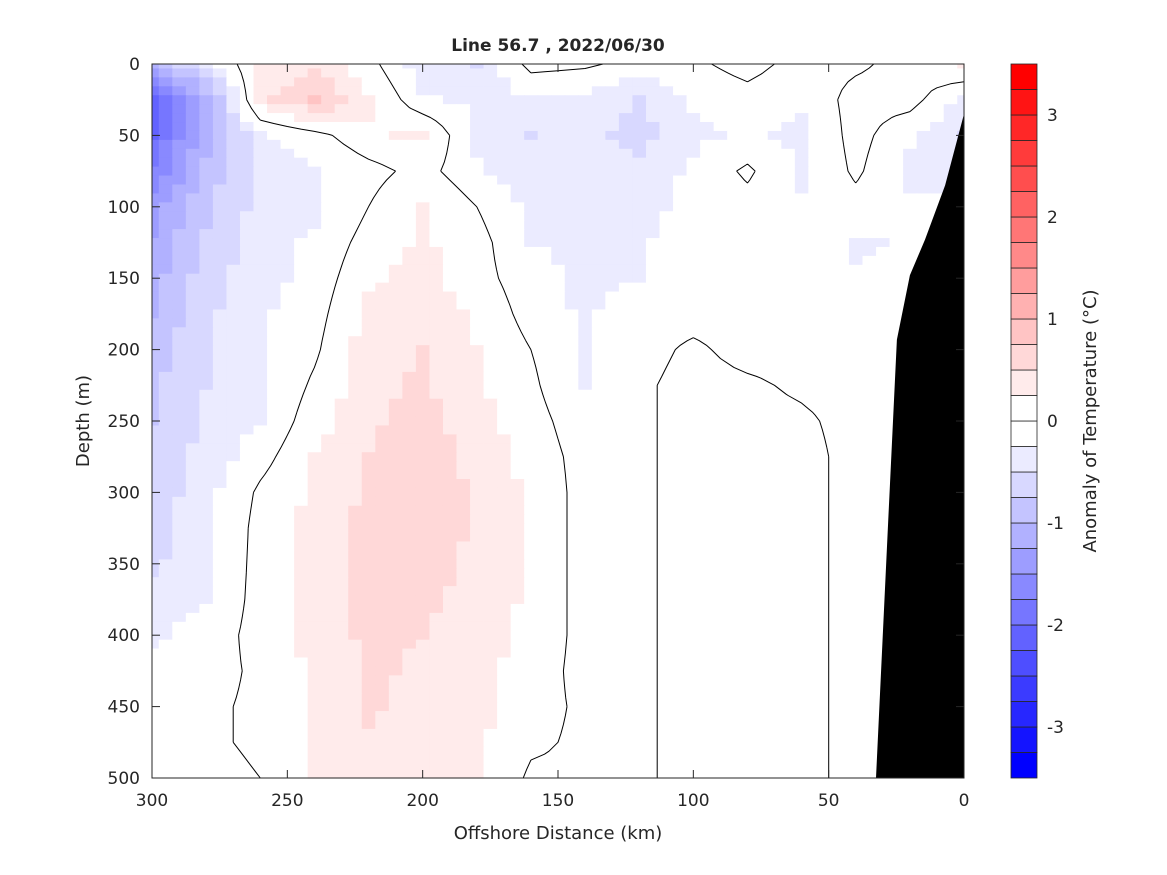  I want to click on y-tick-label: 0, so click(134, 65).